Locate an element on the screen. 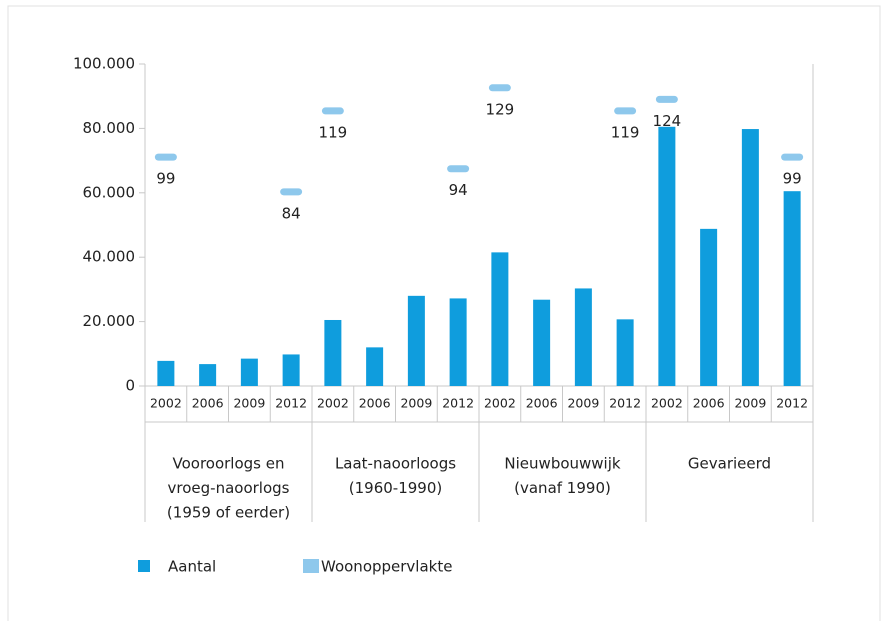 The height and width of the screenshot is (621, 887). y-tick-label: 40.000 is located at coordinates (109, 257).